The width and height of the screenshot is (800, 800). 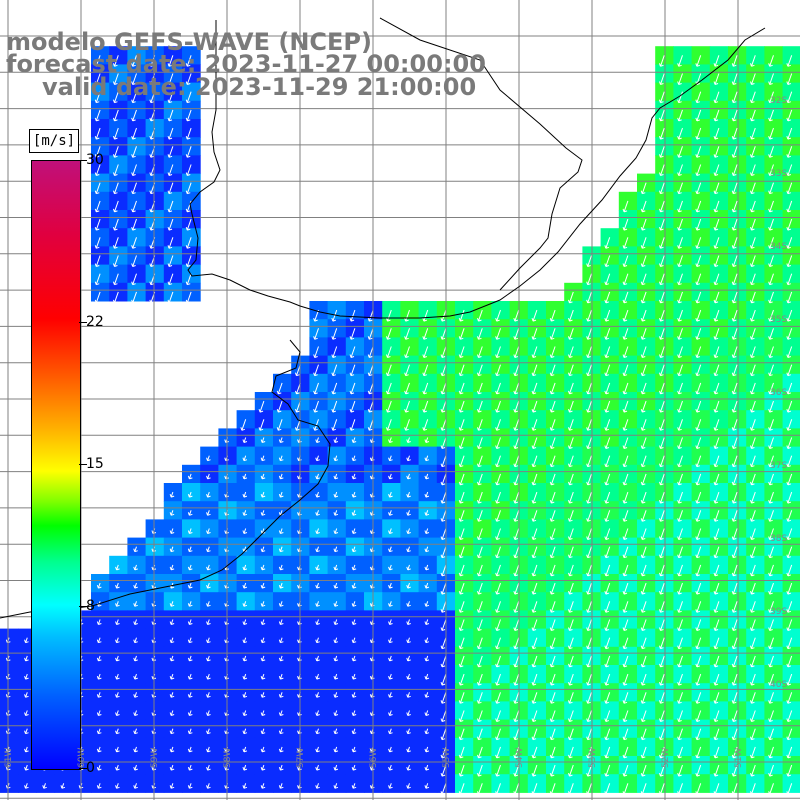 What do you see at coordinates (95, 322) in the screenshot?
I see `colorbar-tick-label: 22` at bounding box center [95, 322].